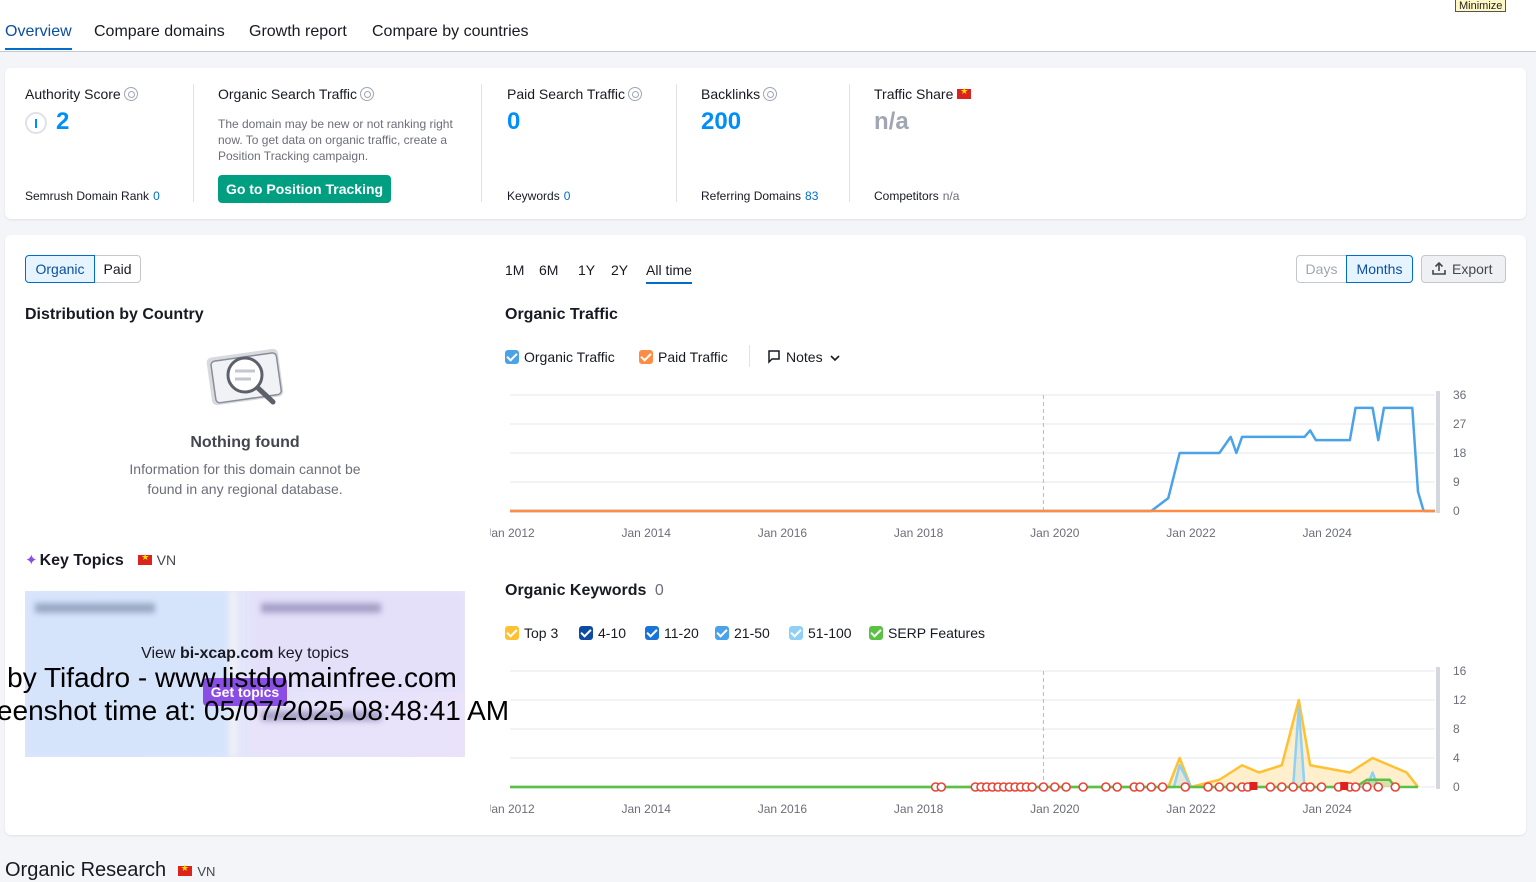 The width and height of the screenshot is (1536, 882). Describe the element at coordinates (669, 273) in the screenshot. I see `period-all-time: All time` at that location.